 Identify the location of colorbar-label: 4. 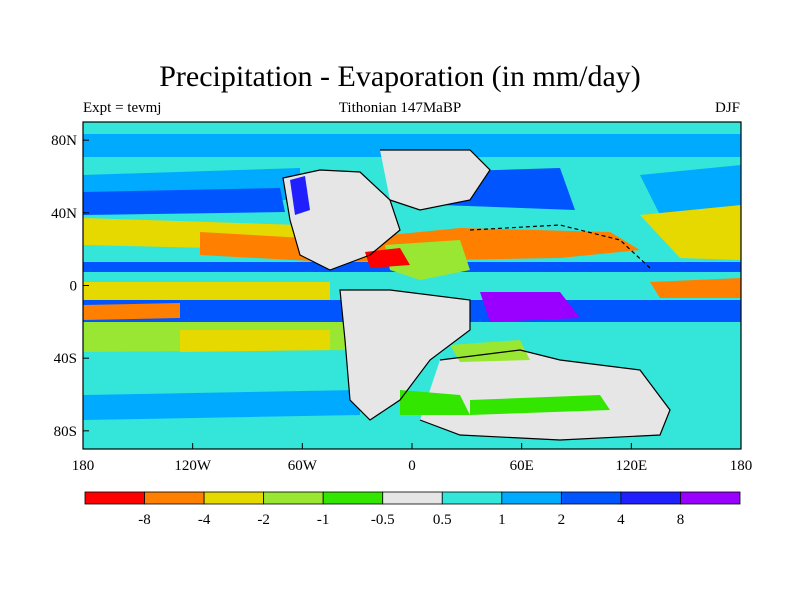
(621, 520).